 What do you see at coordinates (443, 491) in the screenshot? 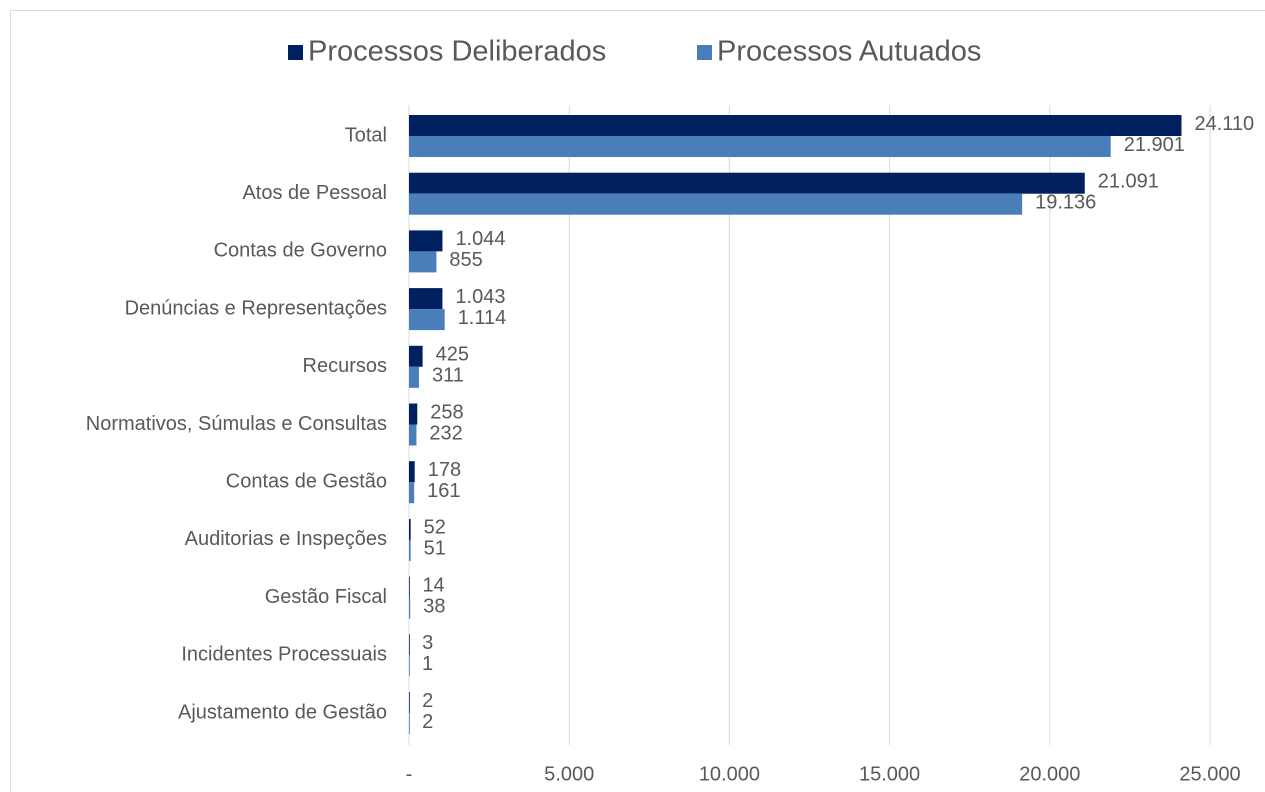
I see `data-label: 161` at bounding box center [443, 491].